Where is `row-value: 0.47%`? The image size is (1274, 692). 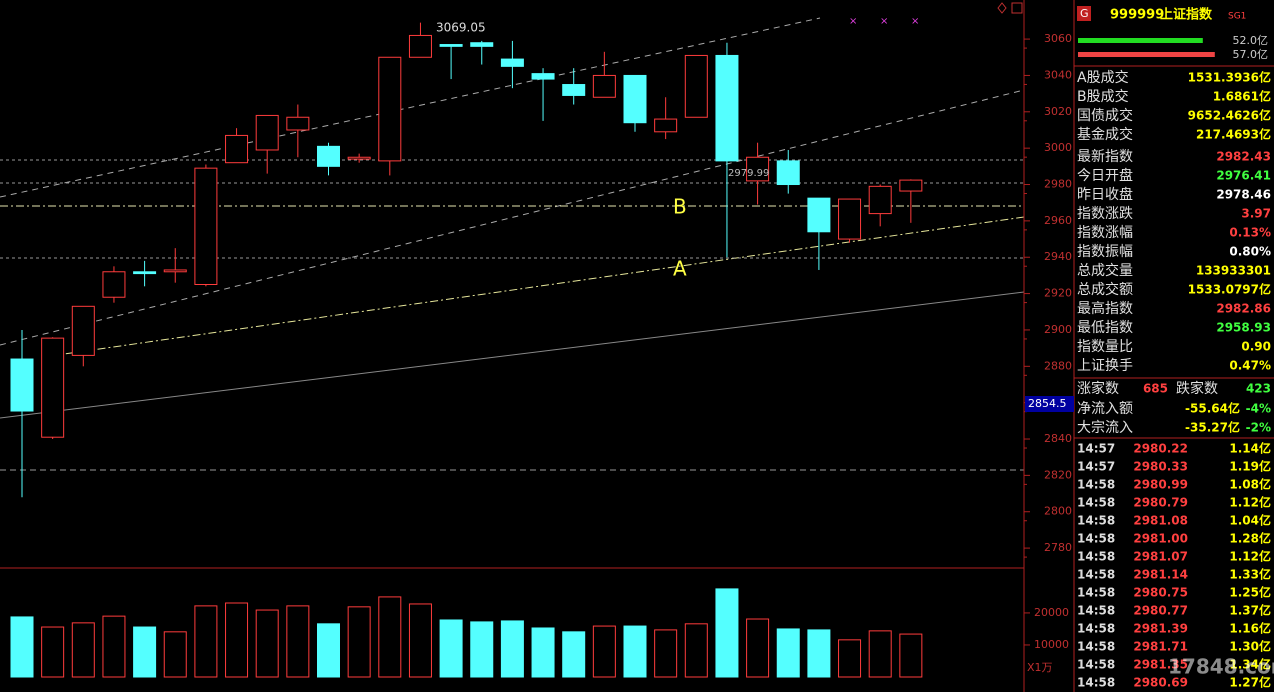
row-value: 0.47% is located at coordinates (1250, 366).